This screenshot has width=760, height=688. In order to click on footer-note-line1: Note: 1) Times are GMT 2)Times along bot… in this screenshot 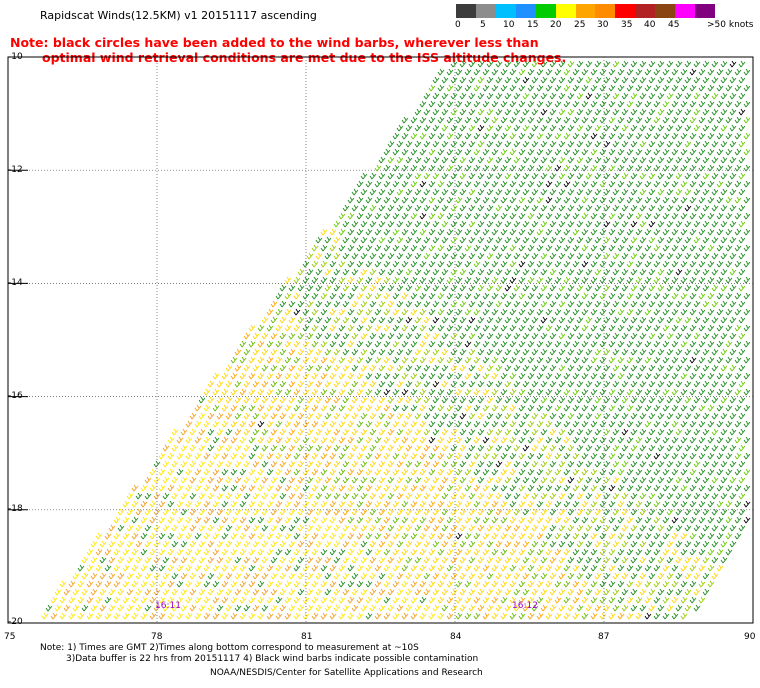, I will do `click(229, 648)`.